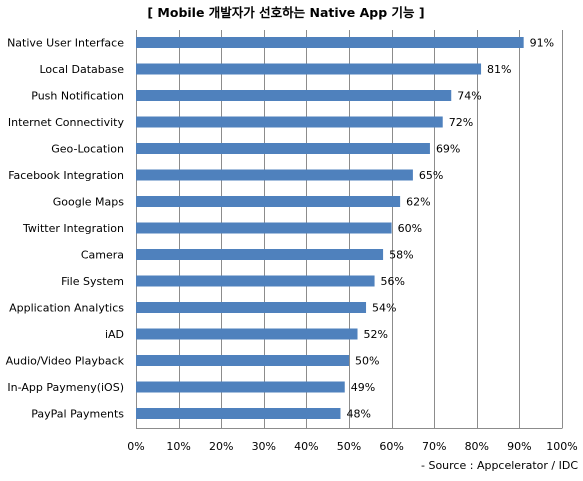  Describe the element at coordinates (135, 446) in the screenshot. I see `x-tick-label: 0%` at that location.